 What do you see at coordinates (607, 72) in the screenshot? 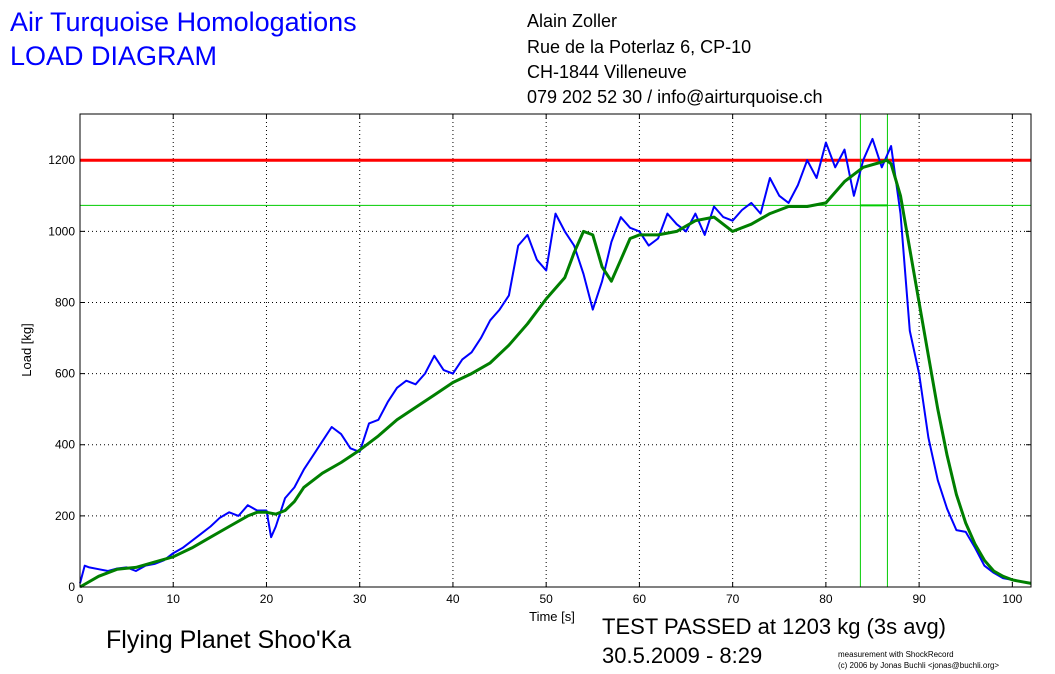
I see `contact-city: CH-1844 Villeneuve` at bounding box center [607, 72].